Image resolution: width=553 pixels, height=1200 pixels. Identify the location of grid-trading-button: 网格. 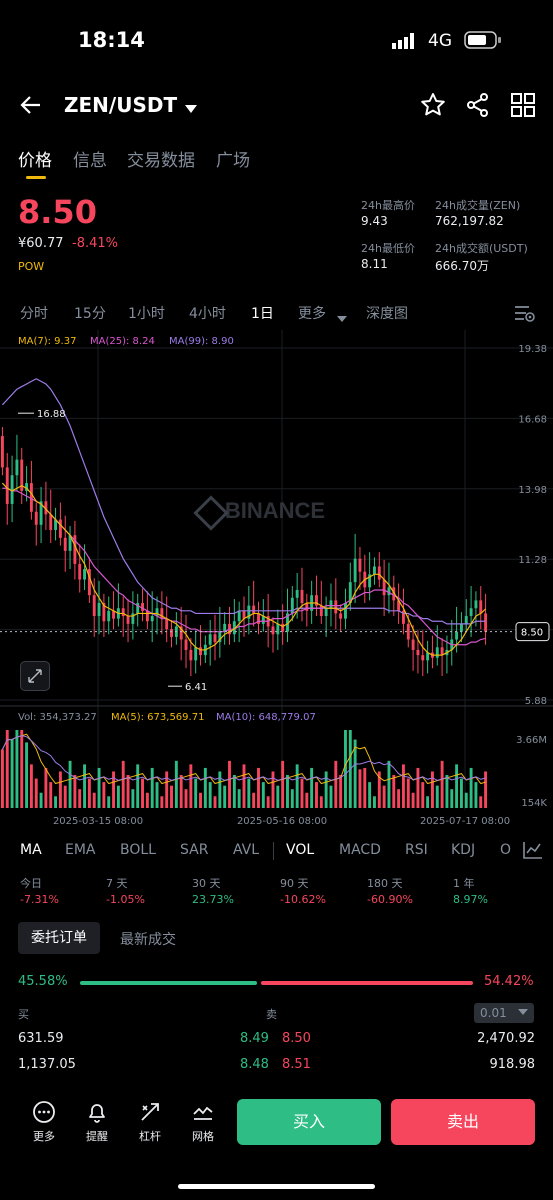
(203, 1122).